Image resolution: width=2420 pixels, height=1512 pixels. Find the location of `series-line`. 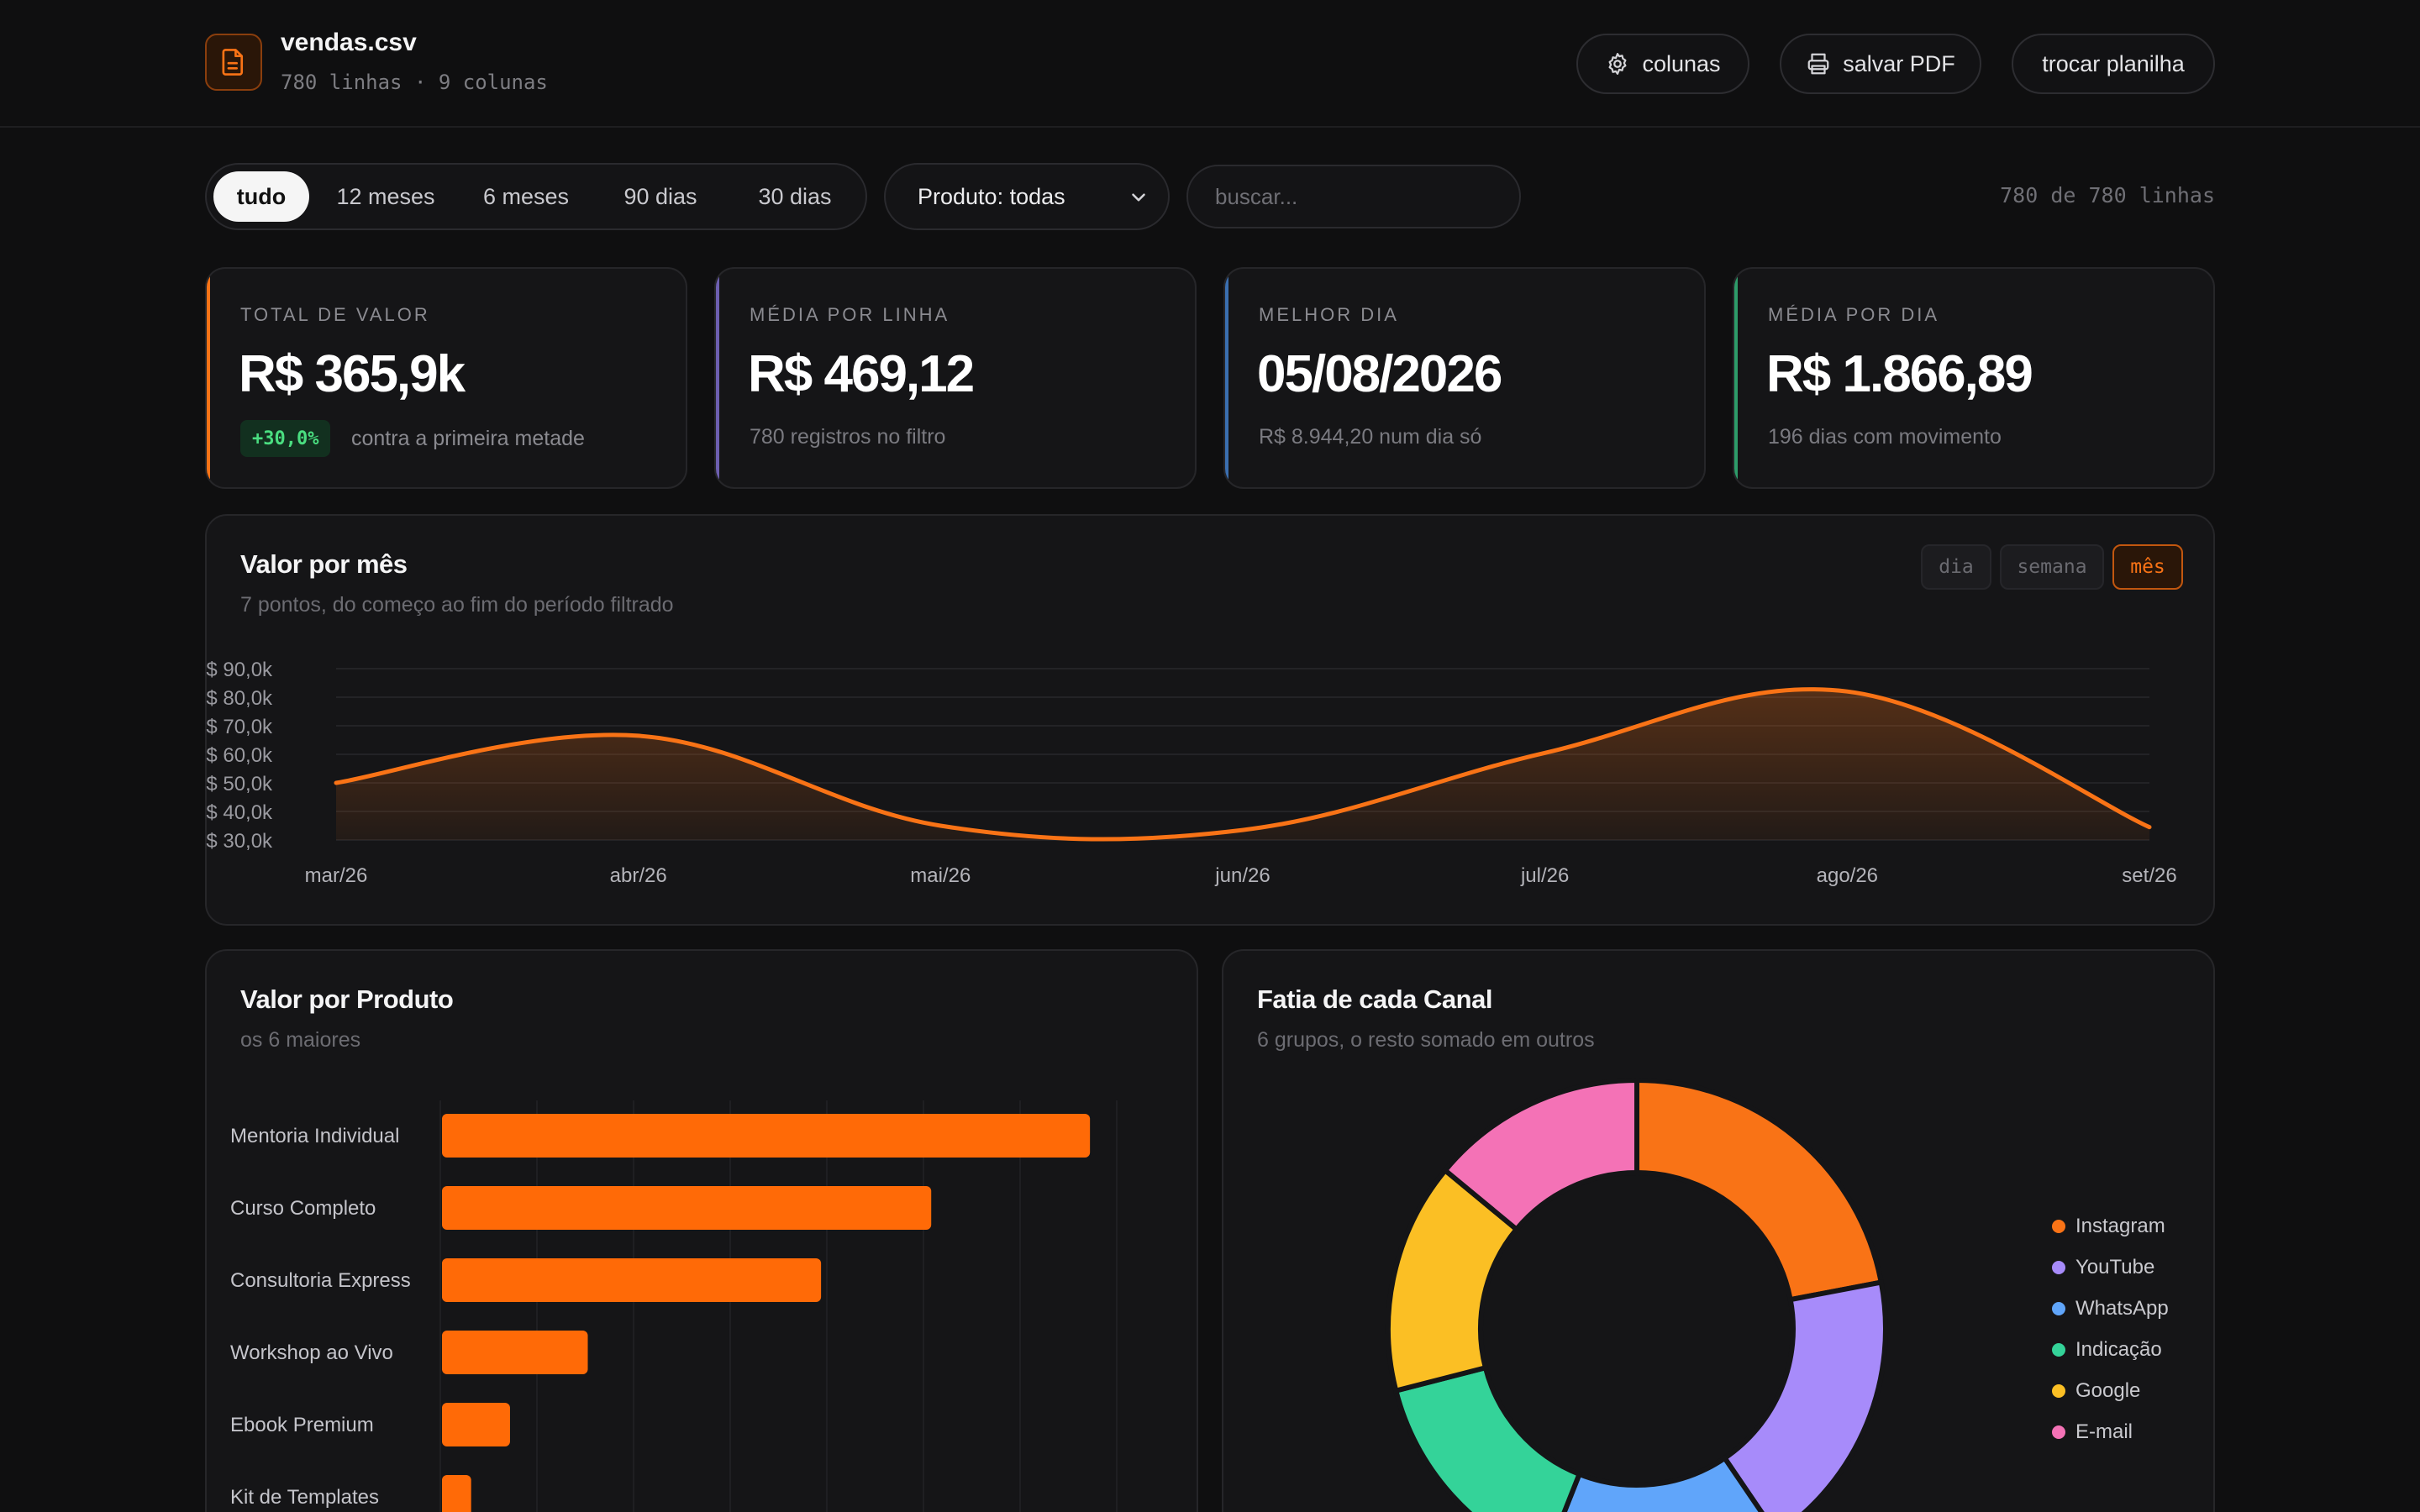

series-line is located at coordinates (1243, 764).